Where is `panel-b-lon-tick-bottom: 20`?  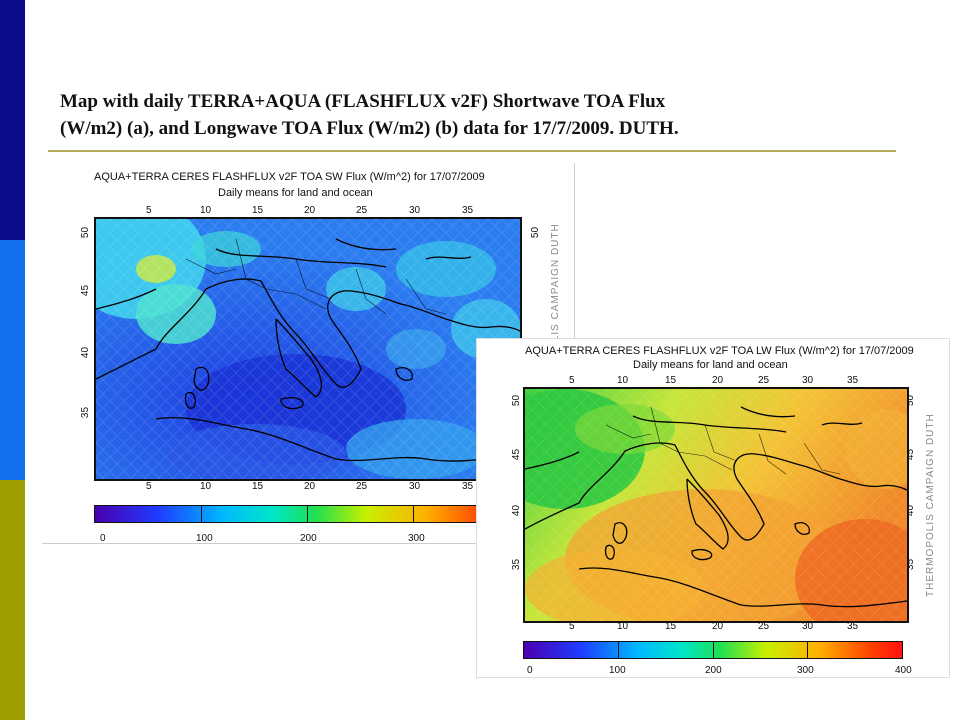 panel-b-lon-tick-bottom: 20 is located at coordinates (718, 626).